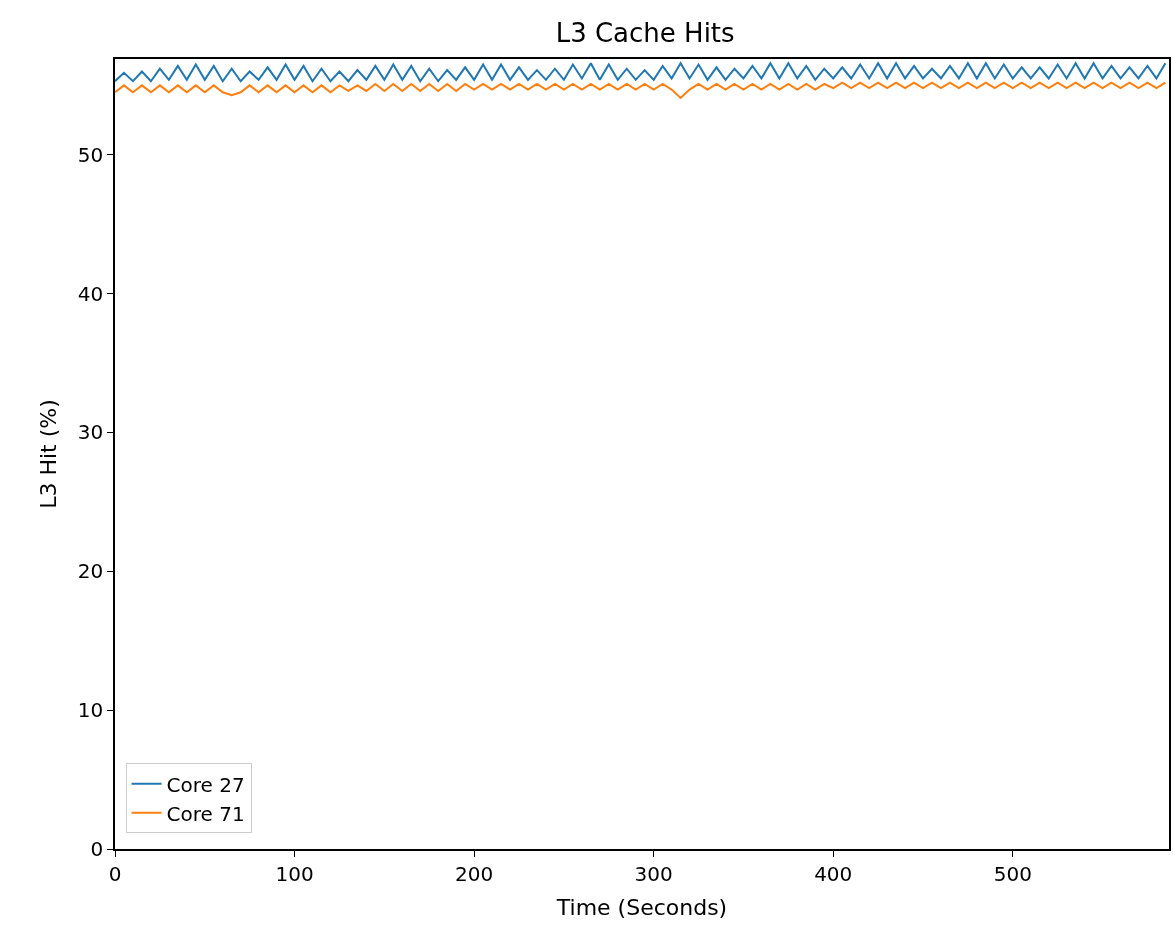  I want to click on x-tick-label: 100, so click(294, 873).